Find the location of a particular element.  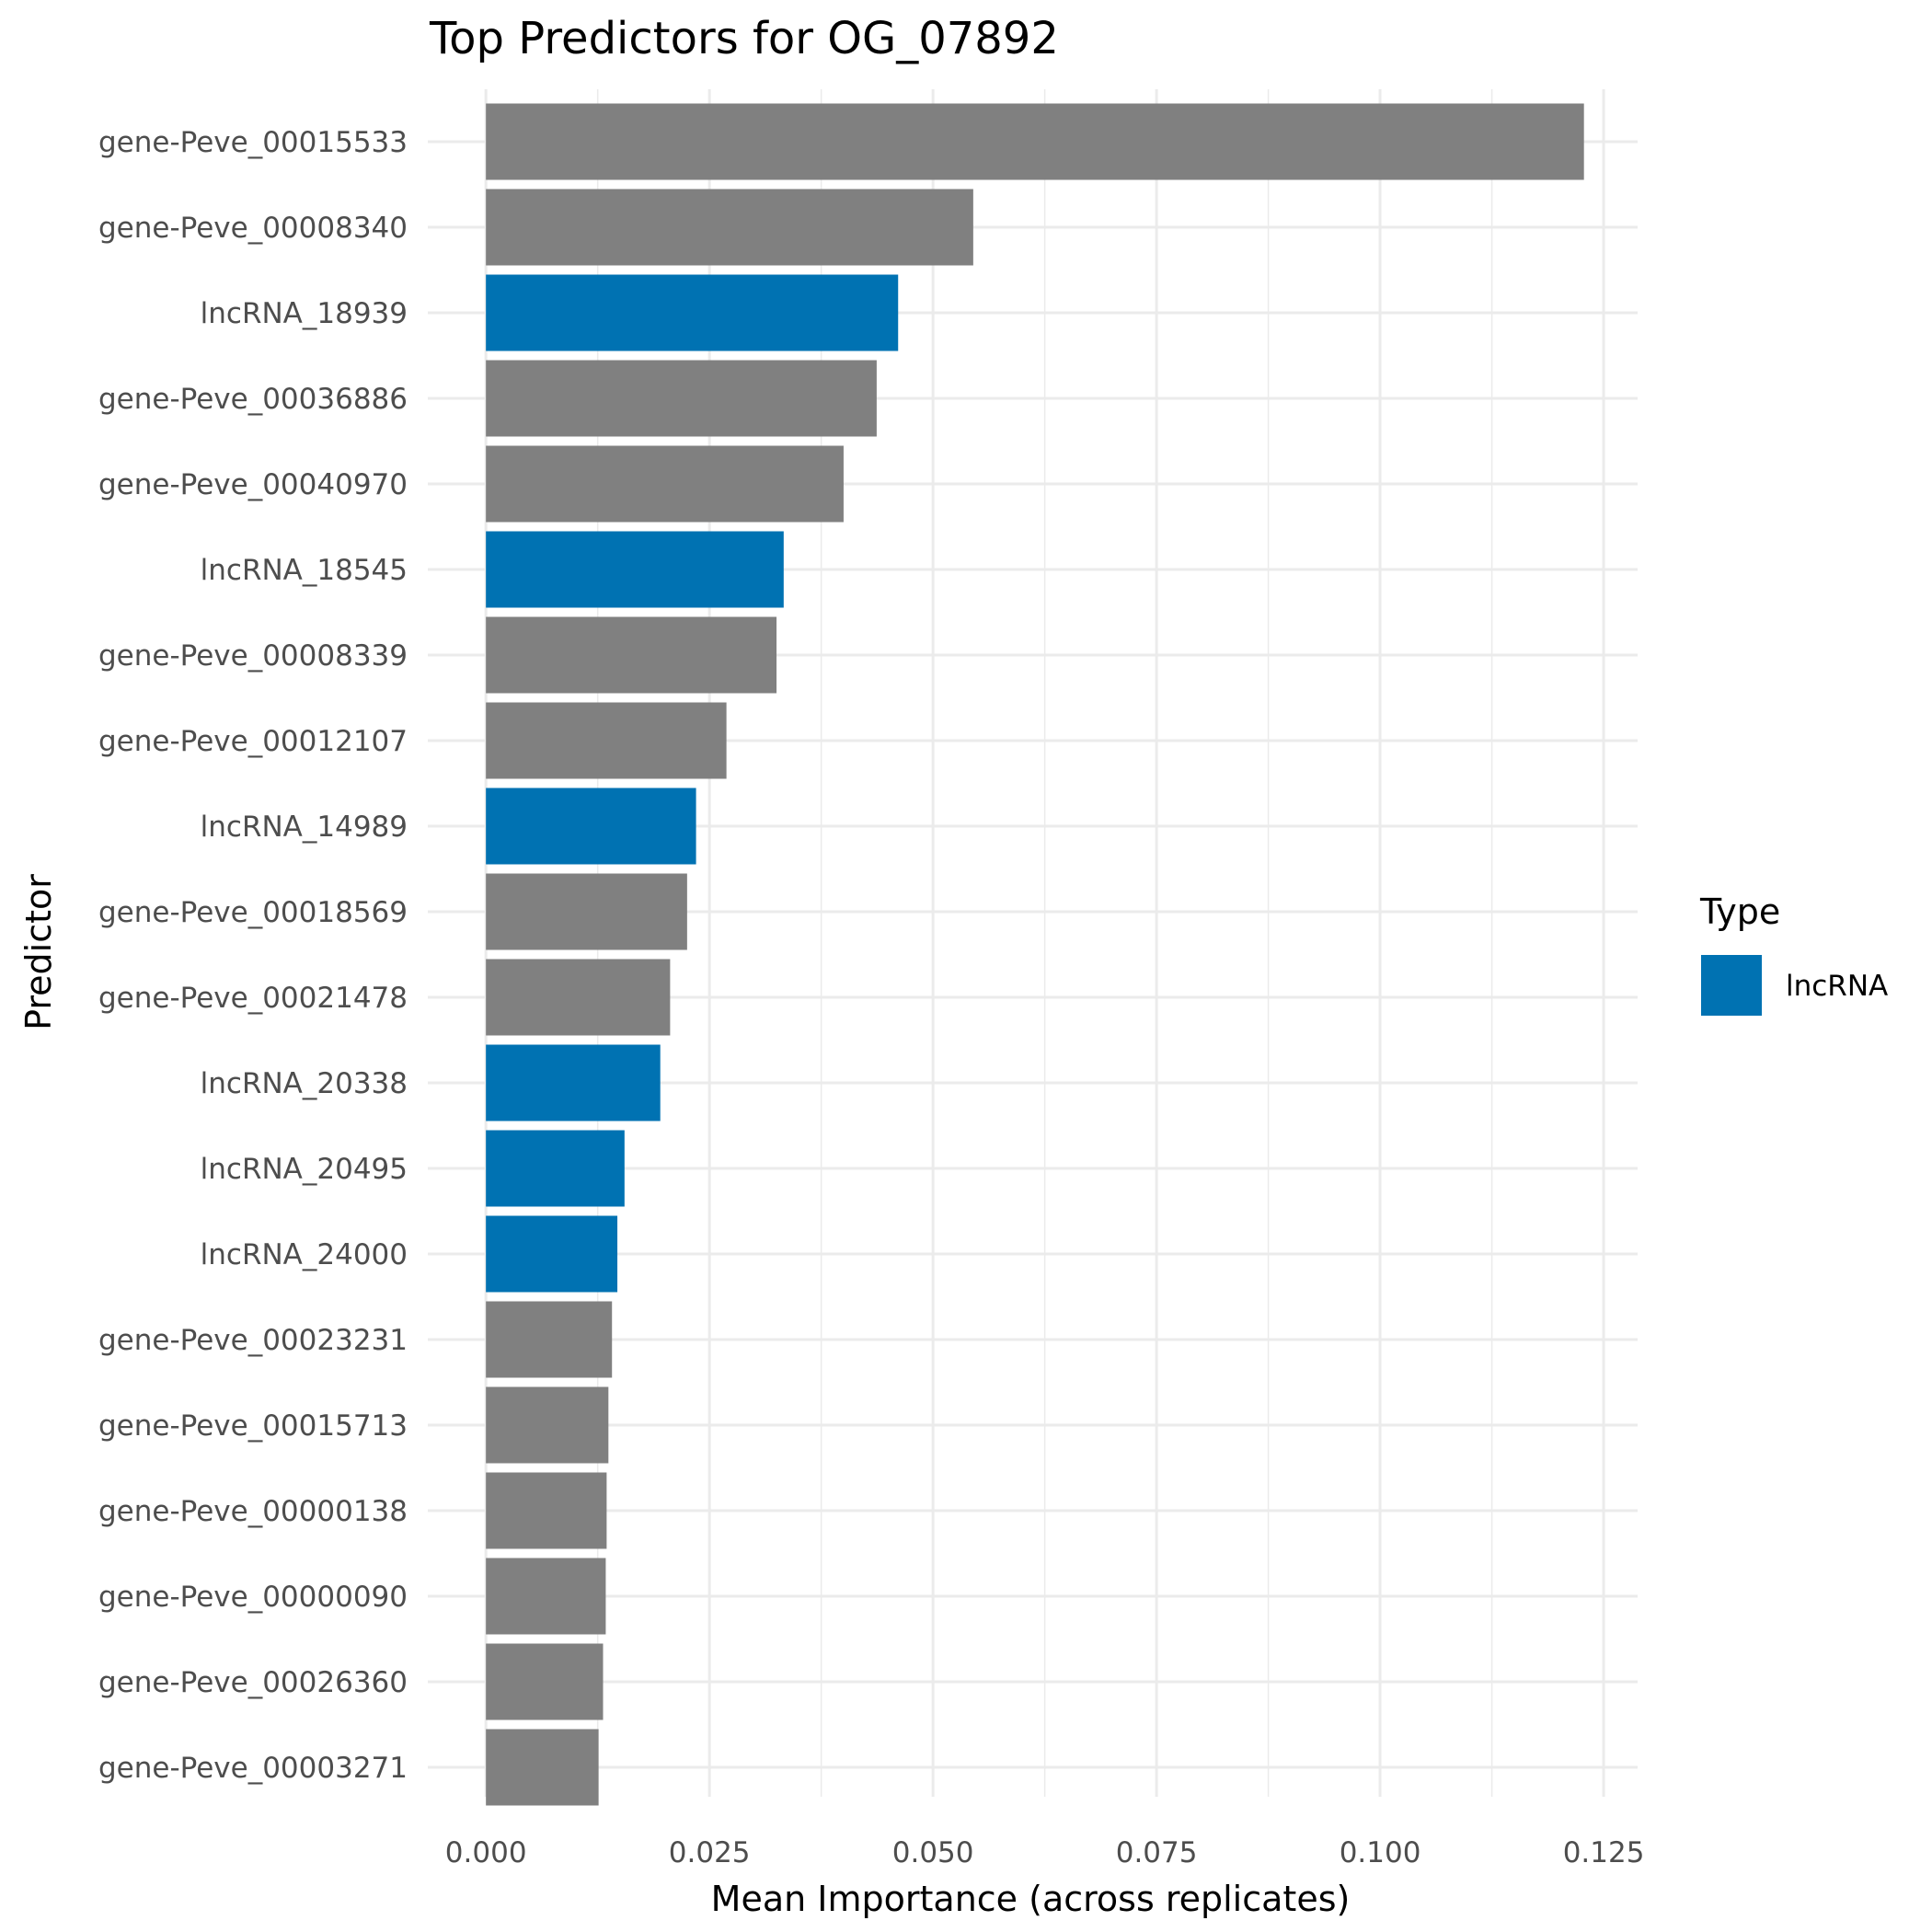

y-tick-label: gene-Peve_00008339 is located at coordinates (253, 656).